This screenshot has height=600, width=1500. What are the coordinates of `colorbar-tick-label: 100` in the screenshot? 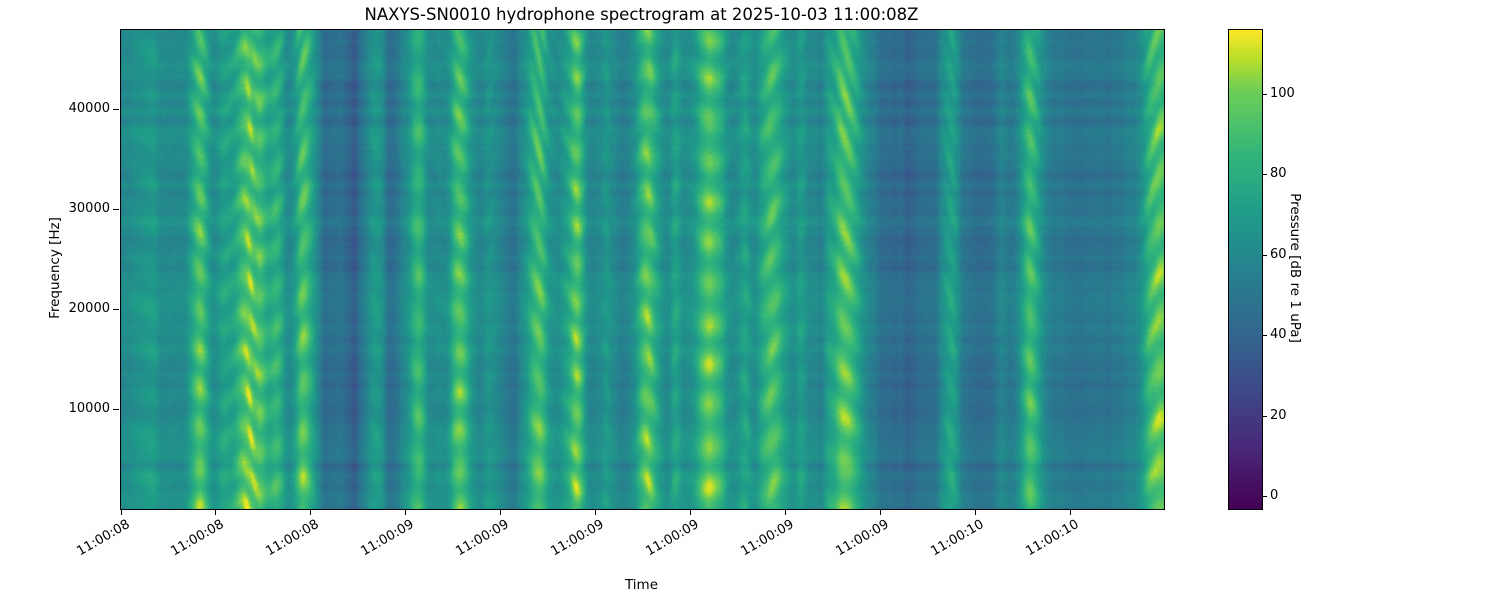 It's located at (1282, 93).